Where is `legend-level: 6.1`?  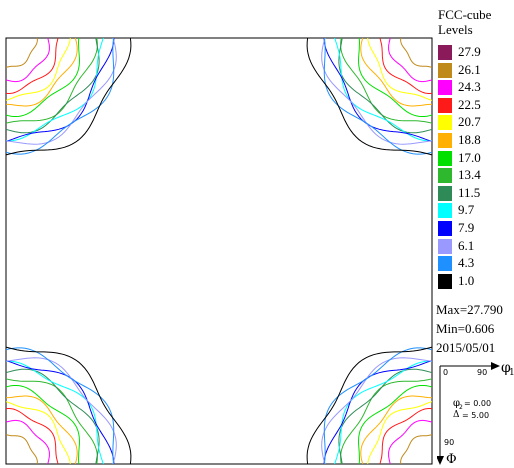 legend-level: 6.1 is located at coordinates (476, 246).